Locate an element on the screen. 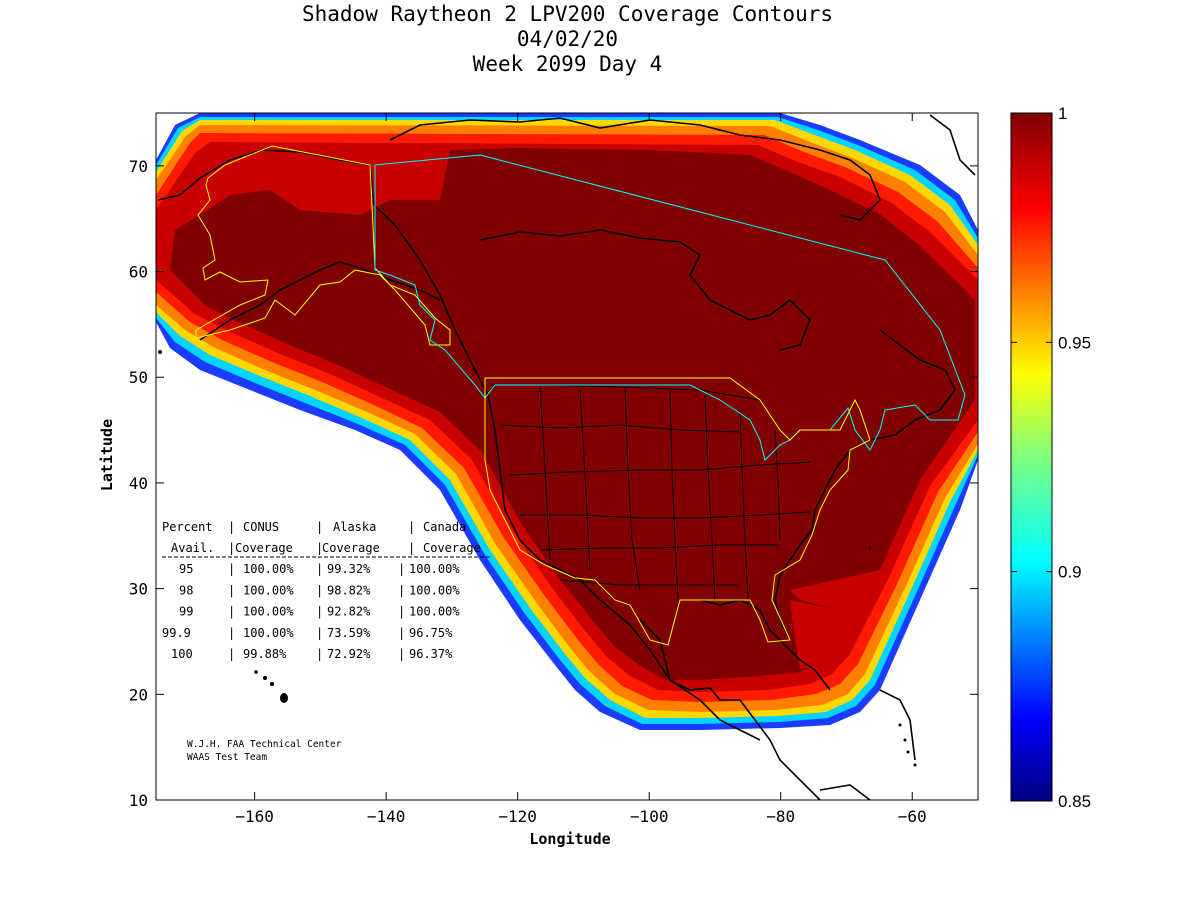 Image resolution: width=1200 pixels, height=900 pixels. chart-date: 04/02/20 is located at coordinates (567, 39).